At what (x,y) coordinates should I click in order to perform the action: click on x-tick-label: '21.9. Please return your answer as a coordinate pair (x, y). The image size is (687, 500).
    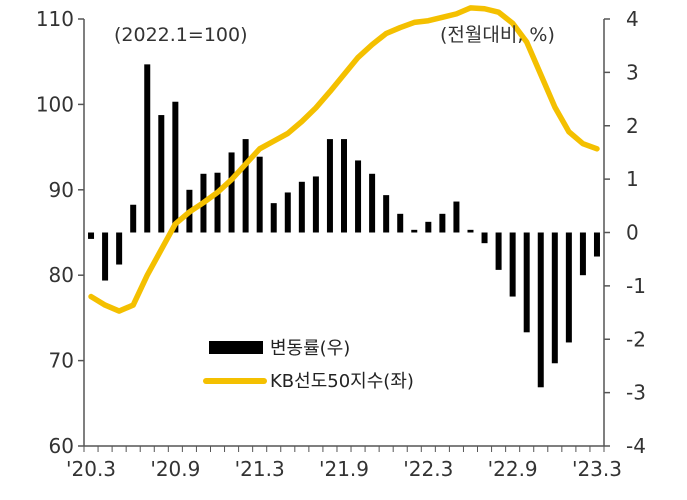
    Looking at the image, I should click on (344, 469).